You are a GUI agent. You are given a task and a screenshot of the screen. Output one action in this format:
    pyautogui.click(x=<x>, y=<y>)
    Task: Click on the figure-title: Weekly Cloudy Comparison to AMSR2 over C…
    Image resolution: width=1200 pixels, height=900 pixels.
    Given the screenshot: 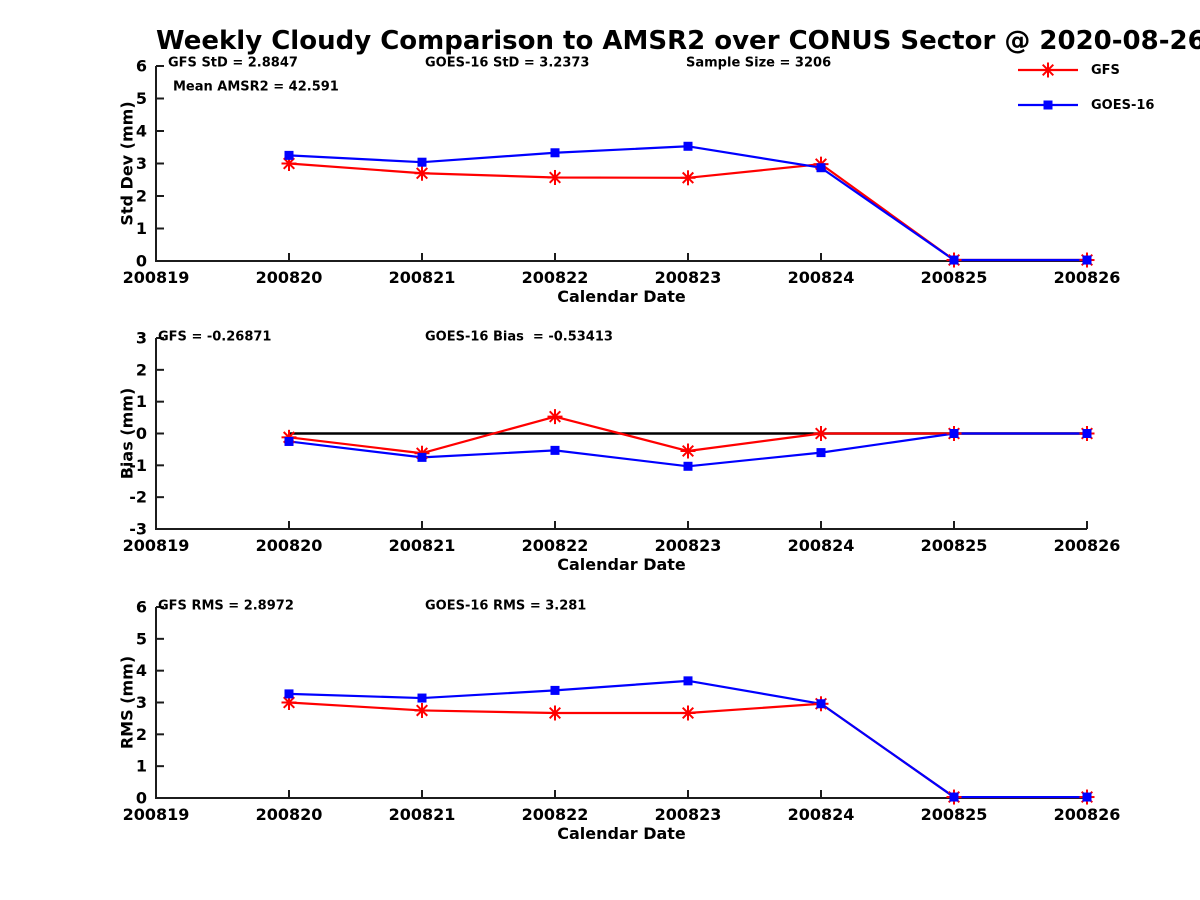 What is the action you would take?
    pyautogui.click(x=678, y=41)
    